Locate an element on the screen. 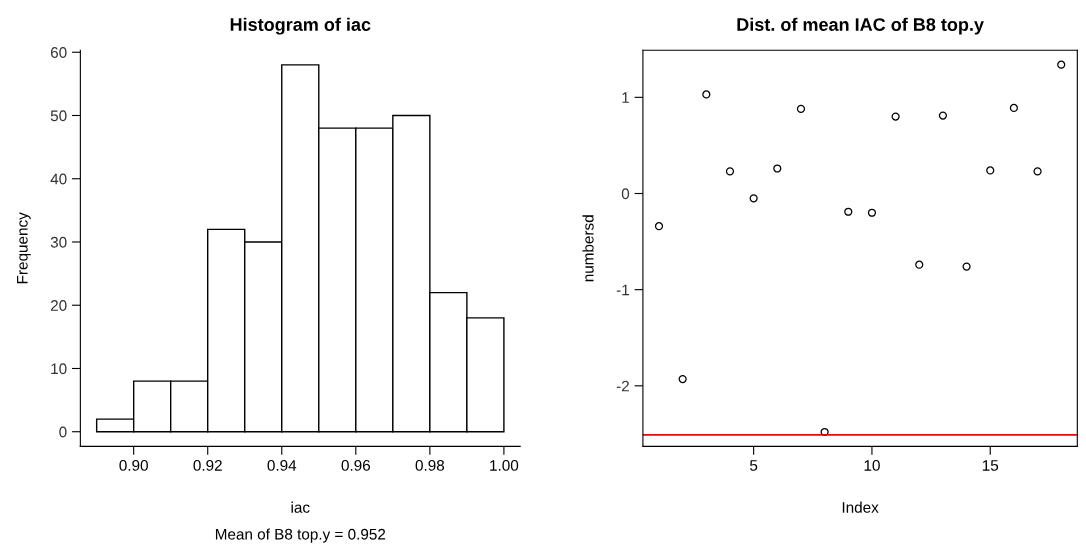  y-tick-label: 10 is located at coordinates (59, 369).